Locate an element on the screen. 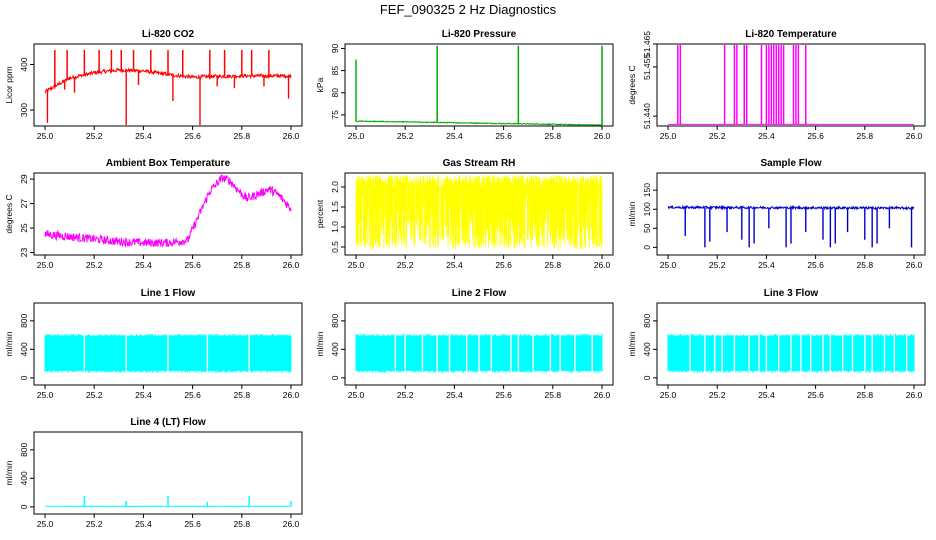  chart-title: Gas Stream RH is located at coordinates (479, 163).